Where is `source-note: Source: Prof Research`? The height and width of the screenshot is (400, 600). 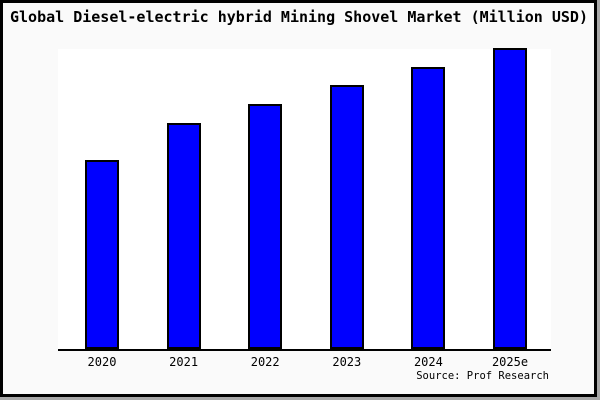 source-note: Source: Prof Research is located at coordinates (482, 376).